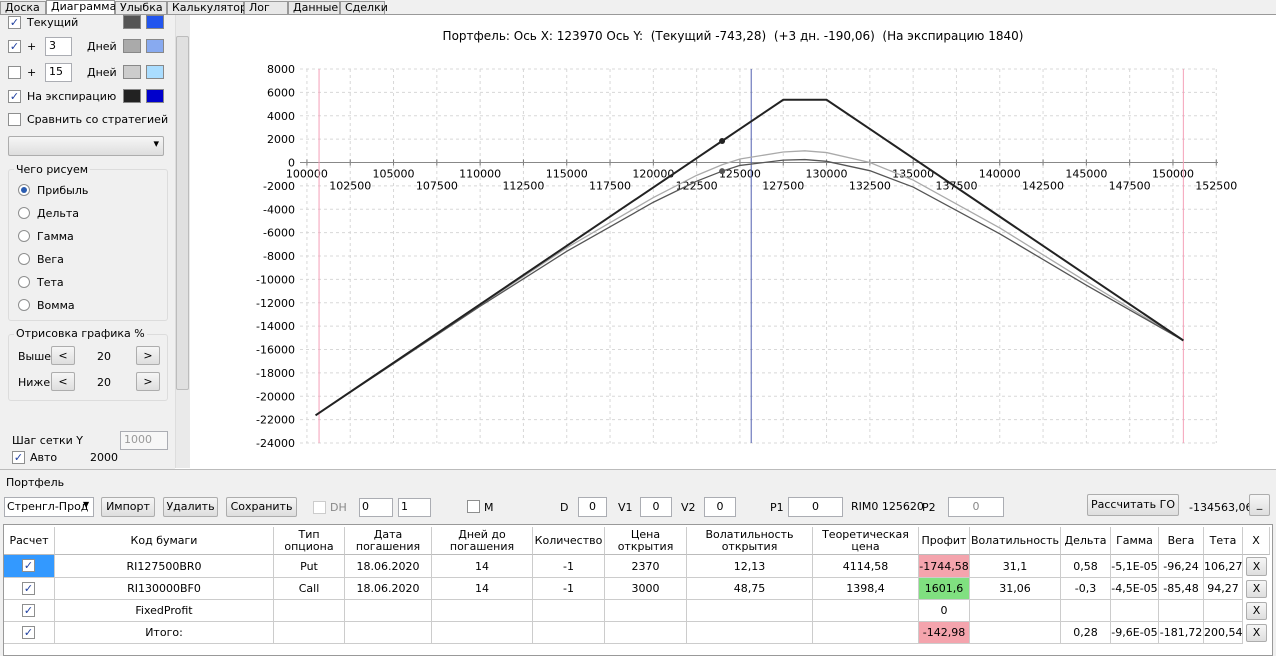  What do you see at coordinates (482, 541) in the screenshot?
I see `column-header: Дней до погашения` at bounding box center [482, 541].